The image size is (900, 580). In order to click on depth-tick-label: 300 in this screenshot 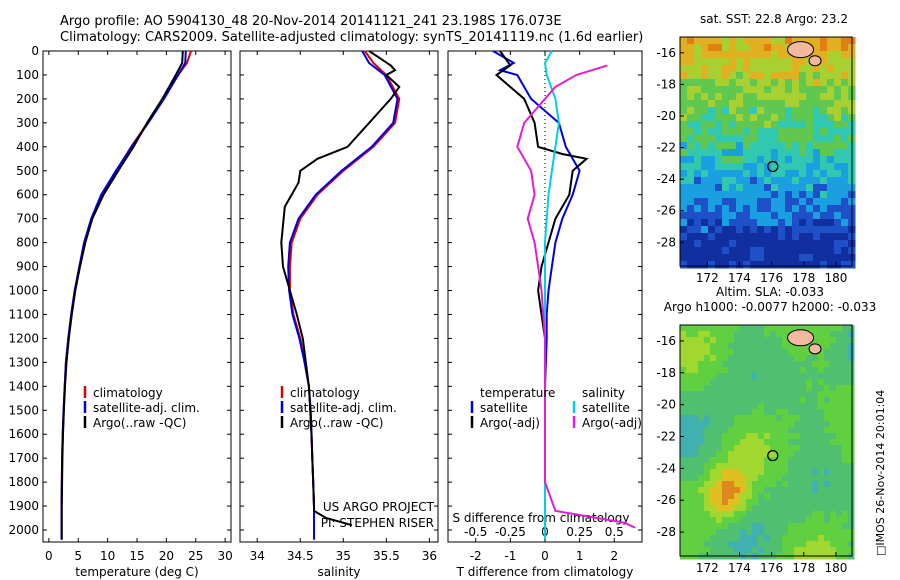, I will do `click(27, 123)`.